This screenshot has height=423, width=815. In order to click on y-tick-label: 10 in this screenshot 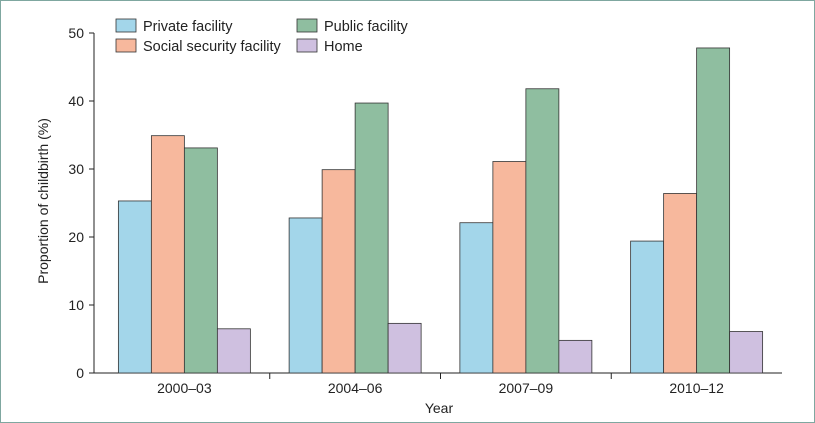, I will do `click(76, 305)`.